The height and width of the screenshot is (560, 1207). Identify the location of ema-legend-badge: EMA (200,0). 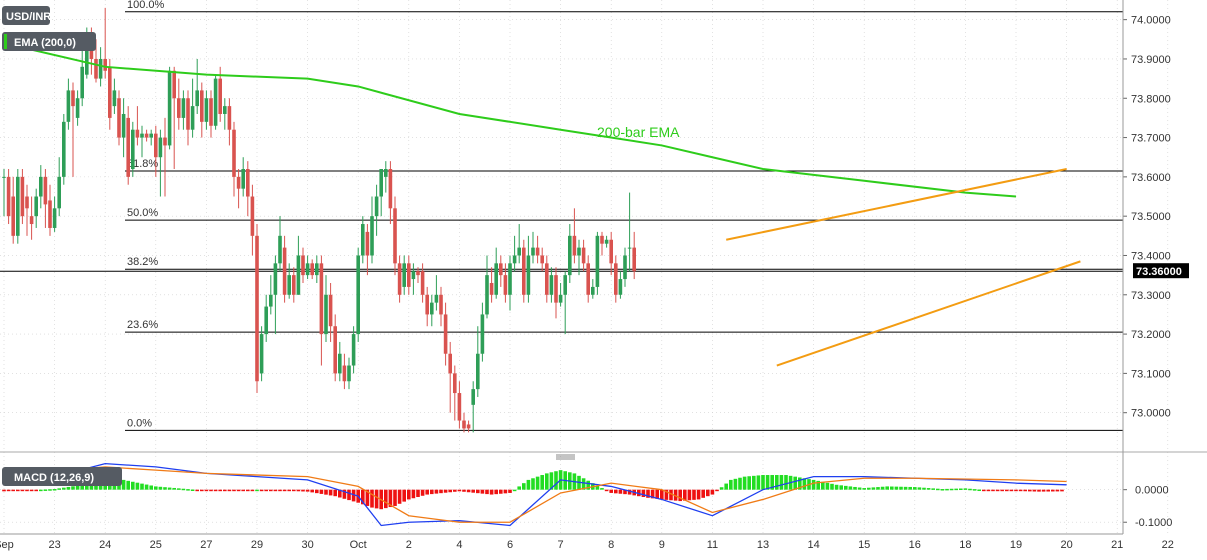
(49, 41).